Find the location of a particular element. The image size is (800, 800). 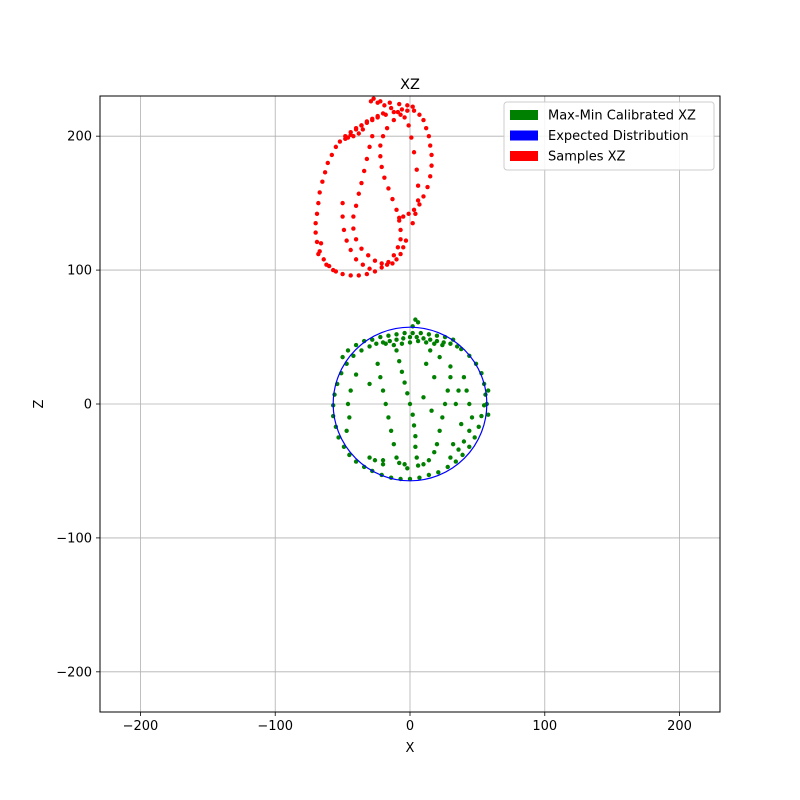

x-tick-label: 200 is located at coordinates (679, 726).